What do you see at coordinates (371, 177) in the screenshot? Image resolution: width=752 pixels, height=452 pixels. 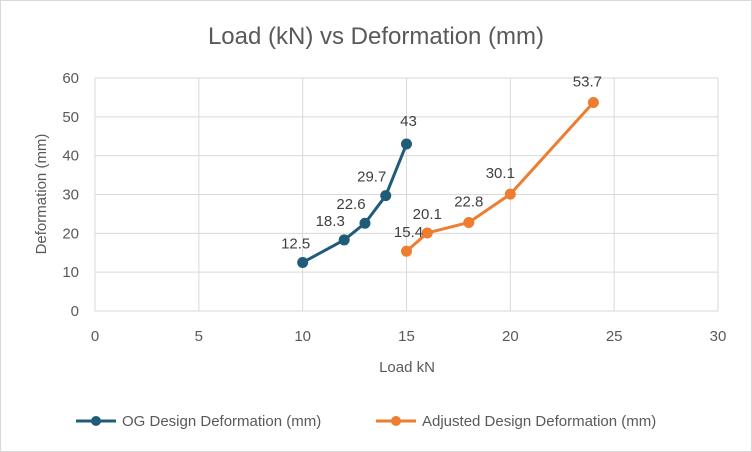 I see `data-label: 29.7` at bounding box center [371, 177].